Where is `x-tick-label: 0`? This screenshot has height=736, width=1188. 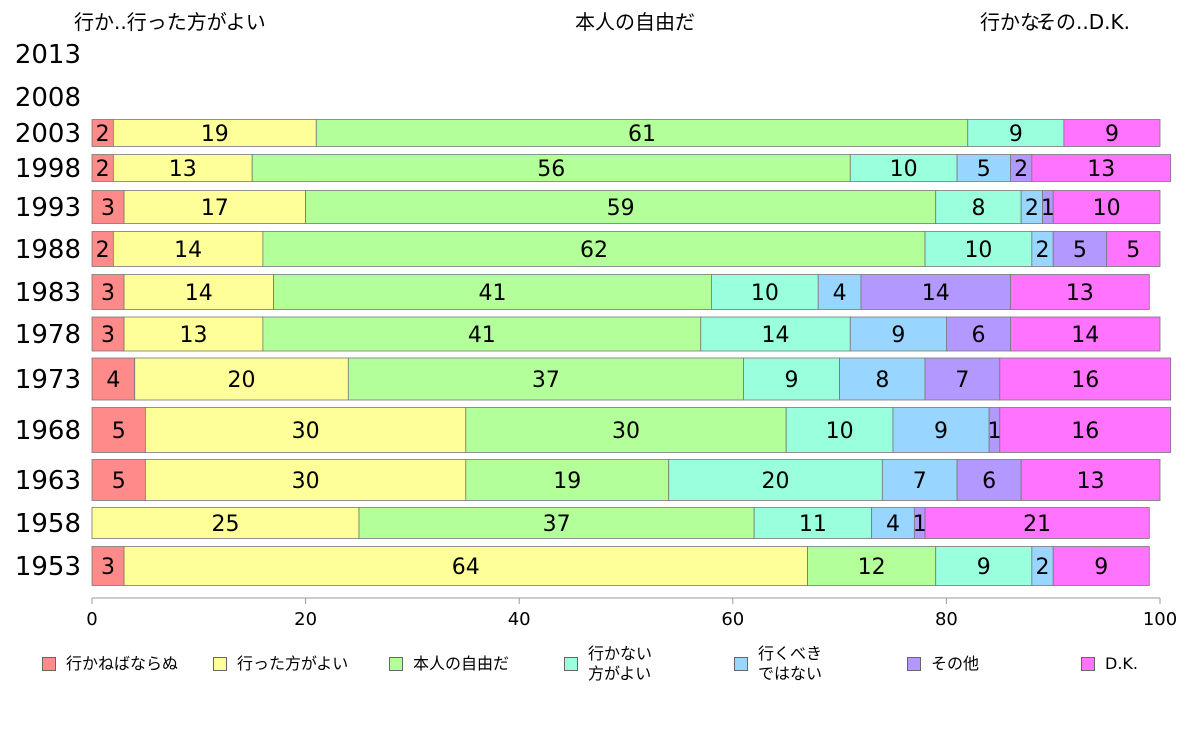 x-tick-label: 0 is located at coordinates (91, 619).